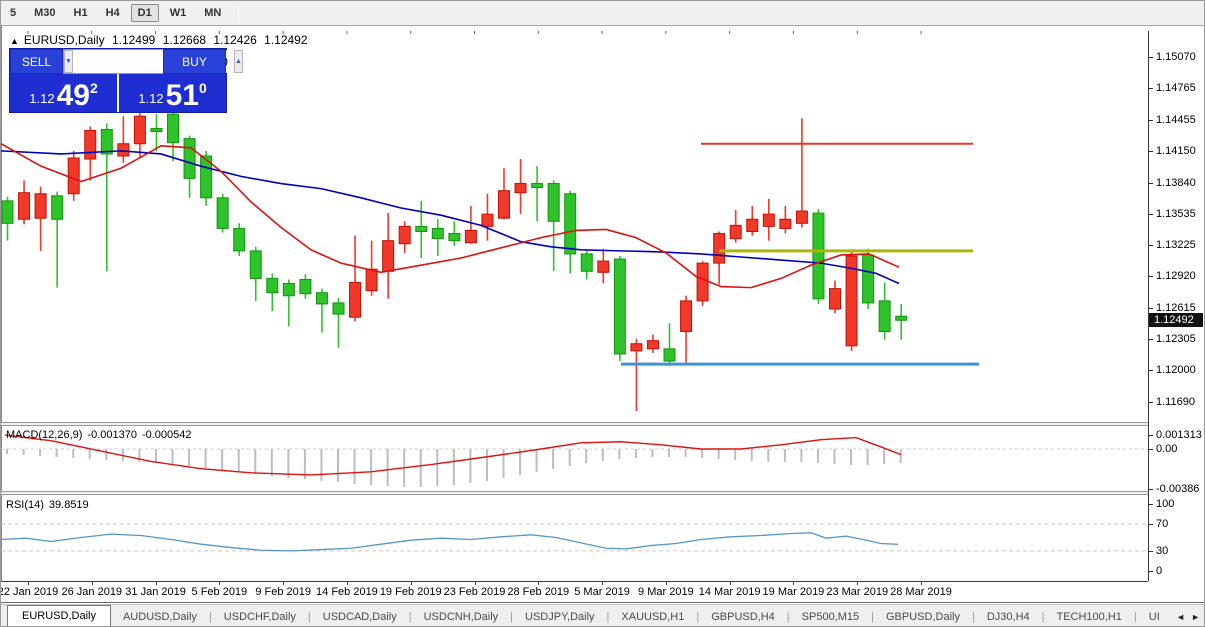 The image size is (1205, 627). I want to click on chart-tab-dj30-h4: DJ30,H4, so click(1008, 617).